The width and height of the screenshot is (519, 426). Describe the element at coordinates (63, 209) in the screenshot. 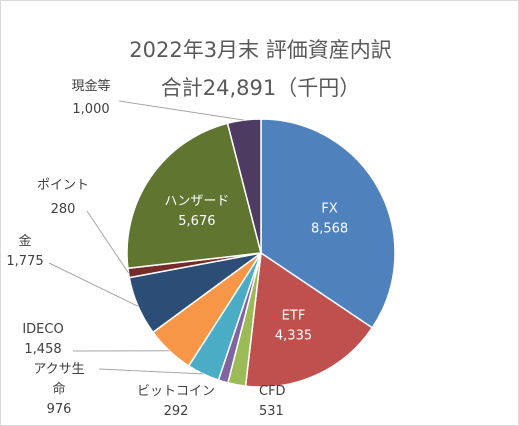

I see `slice-value-7: 280` at that location.